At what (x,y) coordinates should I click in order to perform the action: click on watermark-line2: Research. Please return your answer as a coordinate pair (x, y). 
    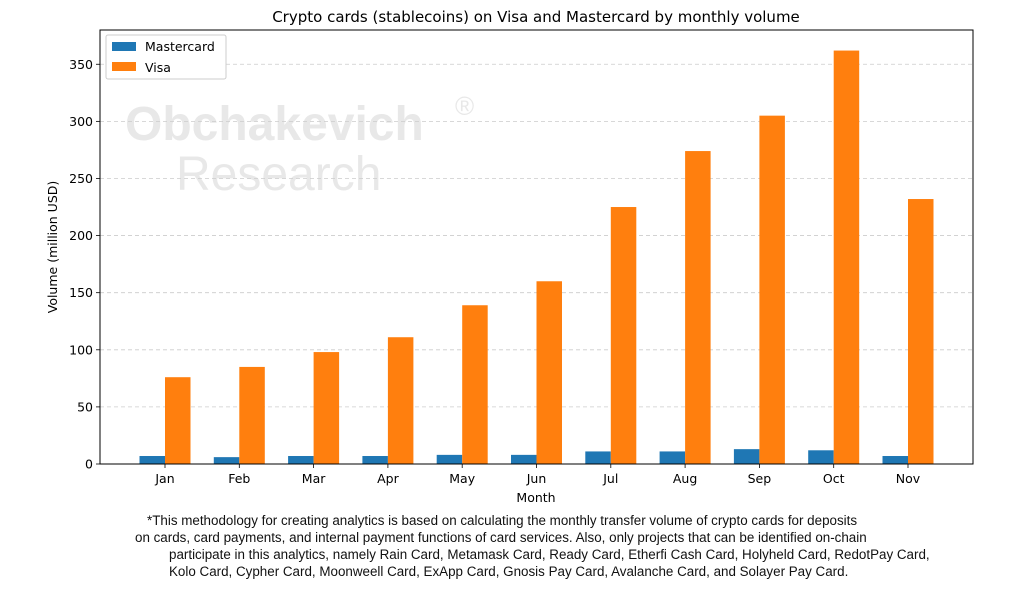
    Looking at the image, I should click on (278, 174).